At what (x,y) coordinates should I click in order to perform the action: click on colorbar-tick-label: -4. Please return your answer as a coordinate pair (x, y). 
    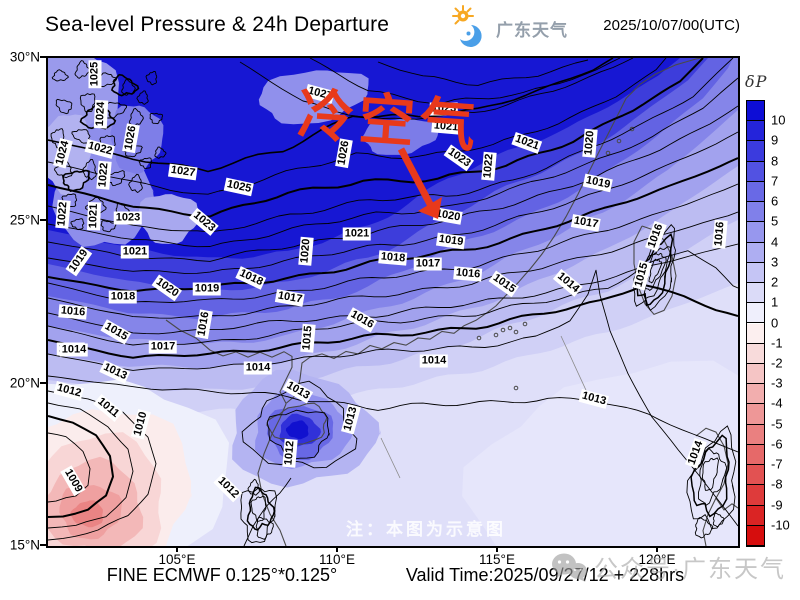
    Looking at the image, I should click on (777, 403).